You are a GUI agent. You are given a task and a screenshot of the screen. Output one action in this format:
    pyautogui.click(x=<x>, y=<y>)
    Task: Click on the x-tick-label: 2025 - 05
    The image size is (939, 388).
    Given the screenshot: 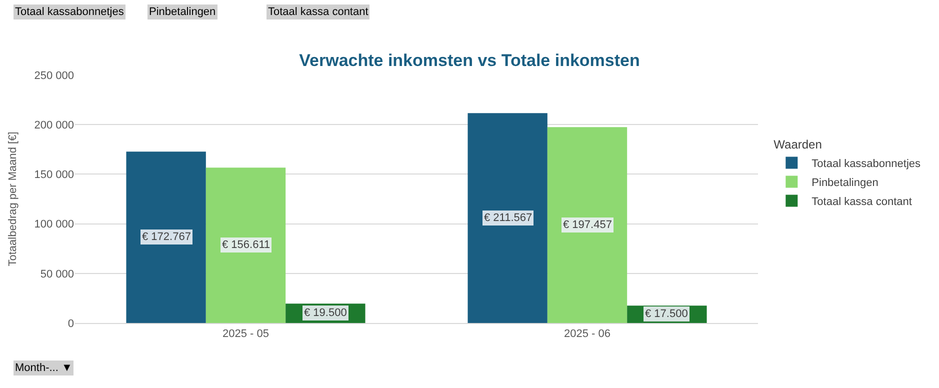 What is the action you would take?
    pyautogui.click(x=245, y=334)
    